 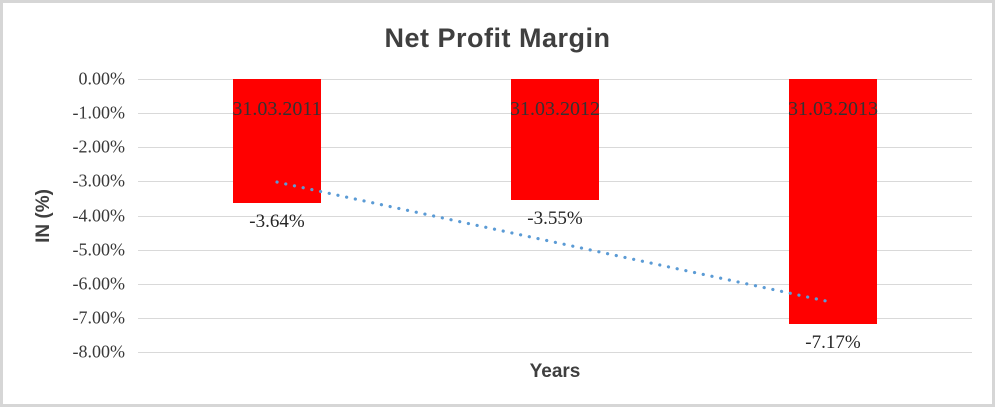 I want to click on bar-category-label: 31.03.2013, so click(x=833, y=109).